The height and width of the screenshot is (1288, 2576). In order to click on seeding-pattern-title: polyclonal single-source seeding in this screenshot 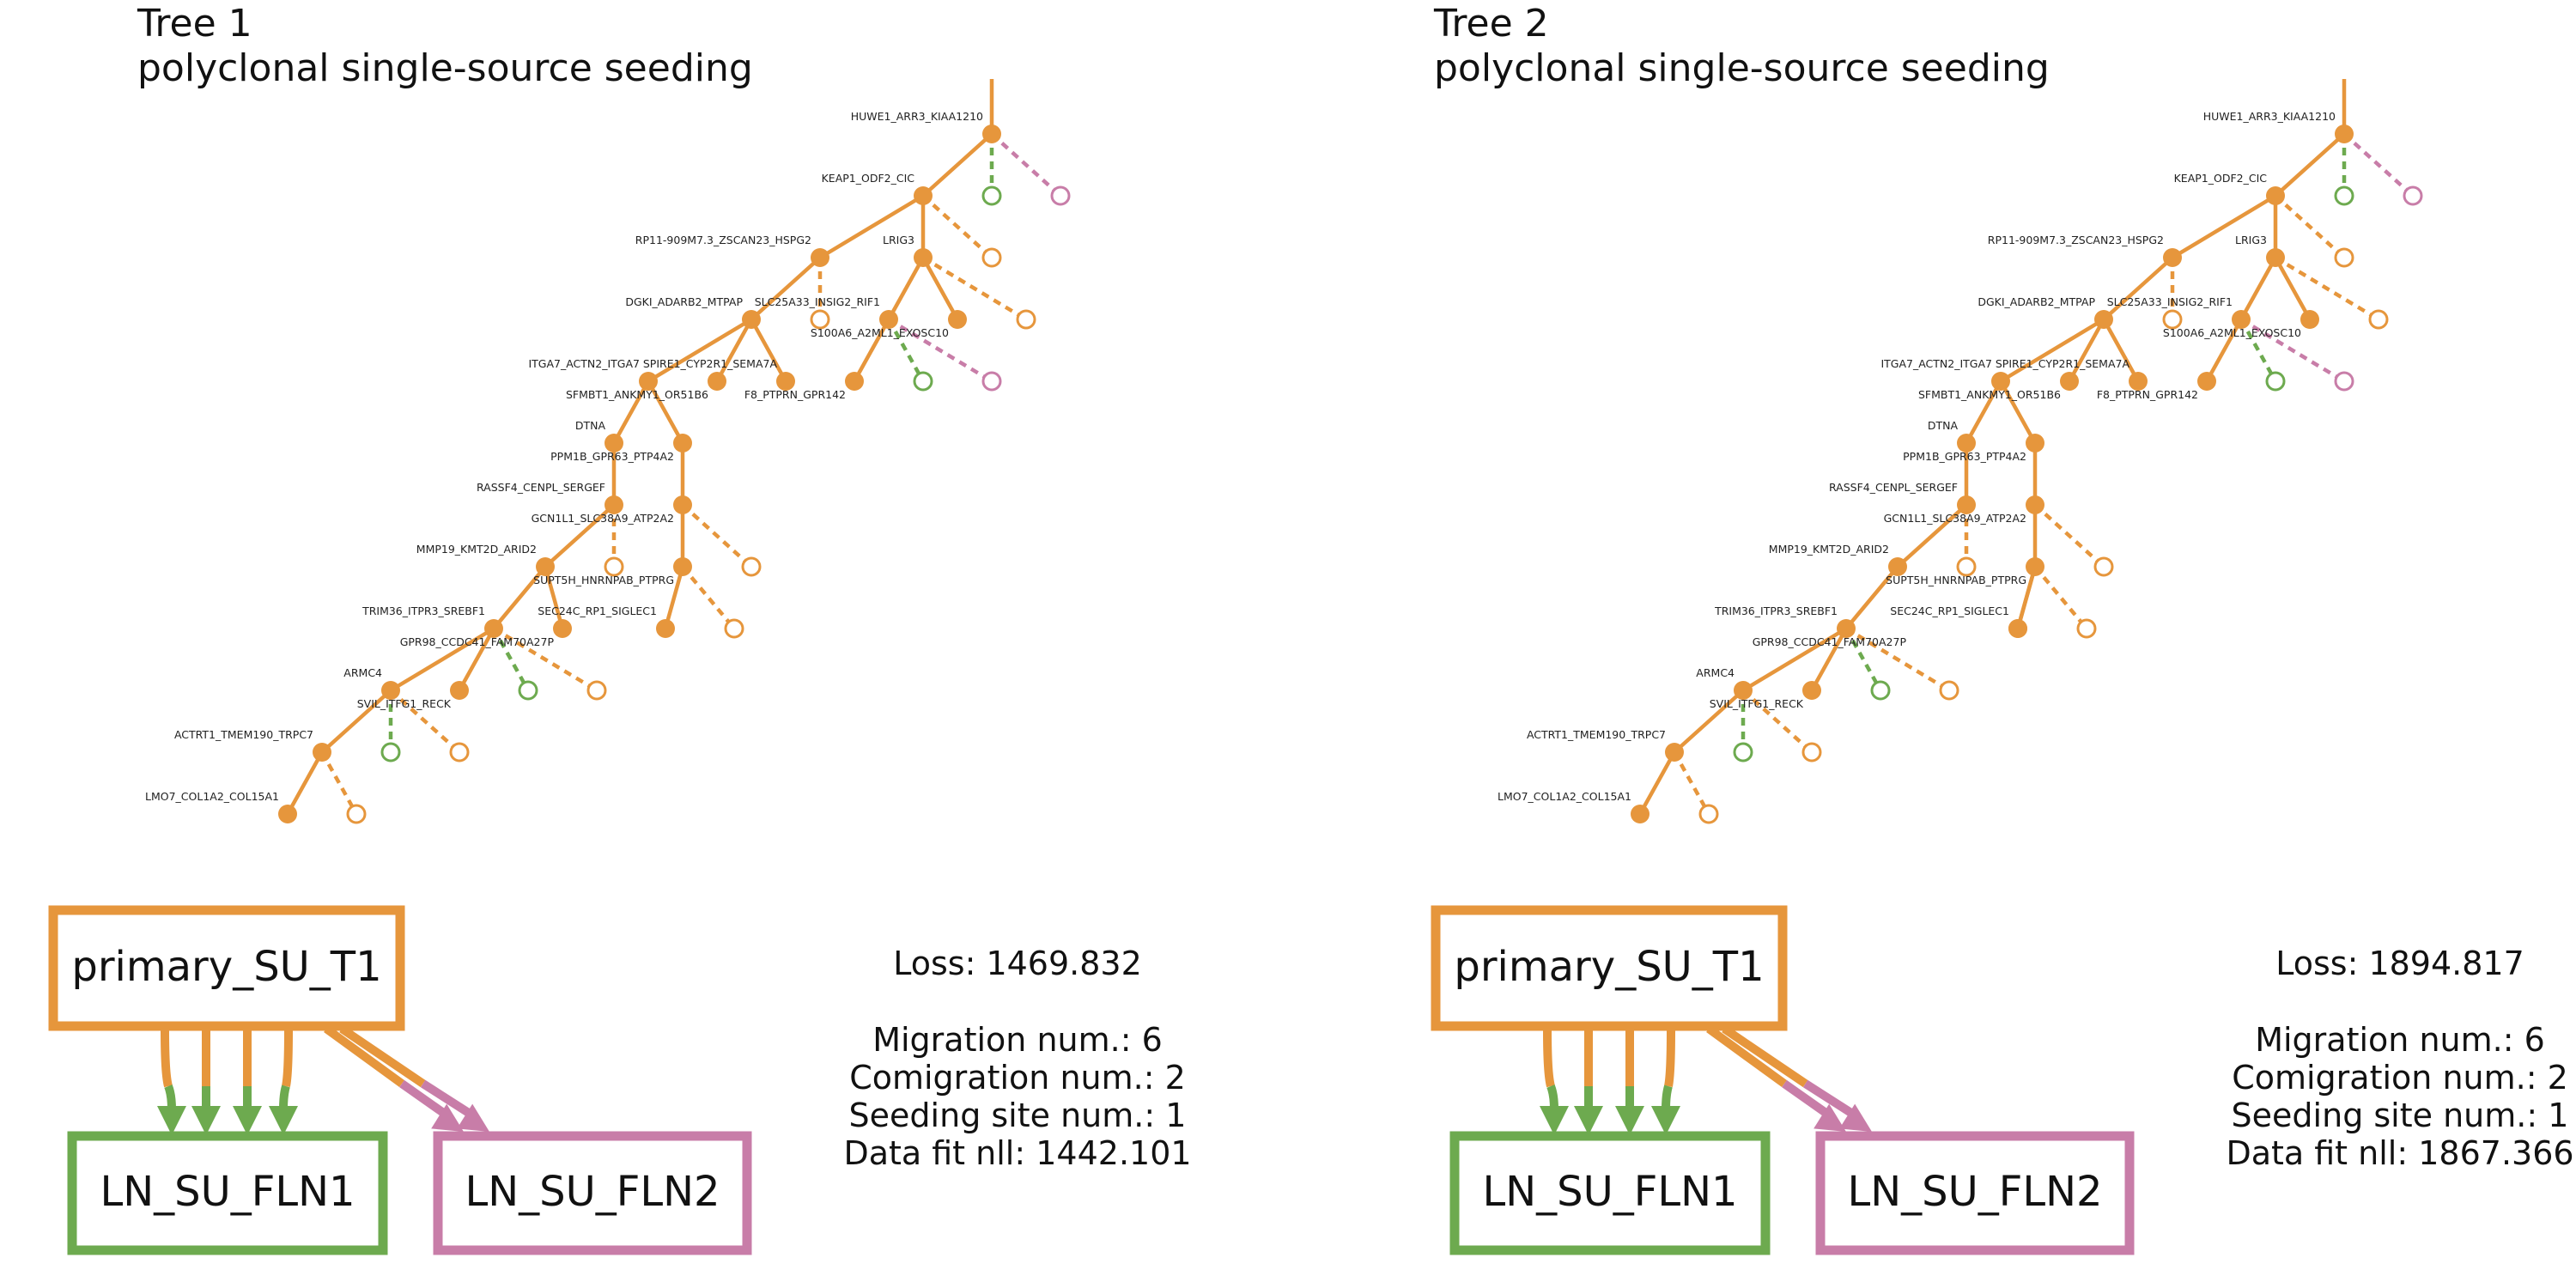, I will do `click(1742, 68)`.